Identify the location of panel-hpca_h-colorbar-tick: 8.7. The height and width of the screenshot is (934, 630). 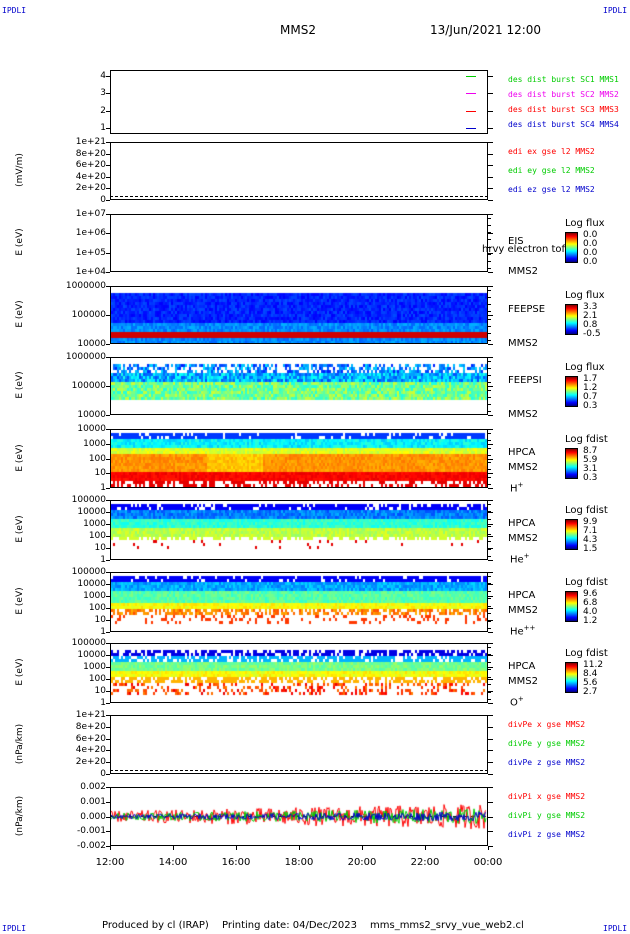
(590, 451).